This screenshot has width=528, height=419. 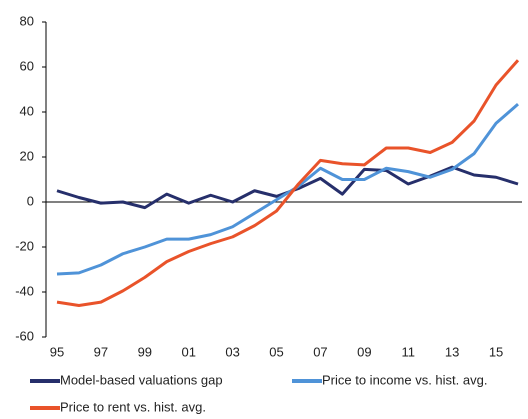 What do you see at coordinates (27, 65) in the screenshot?
I see `y-tick-label: 60` at bounding box center [27, 65].